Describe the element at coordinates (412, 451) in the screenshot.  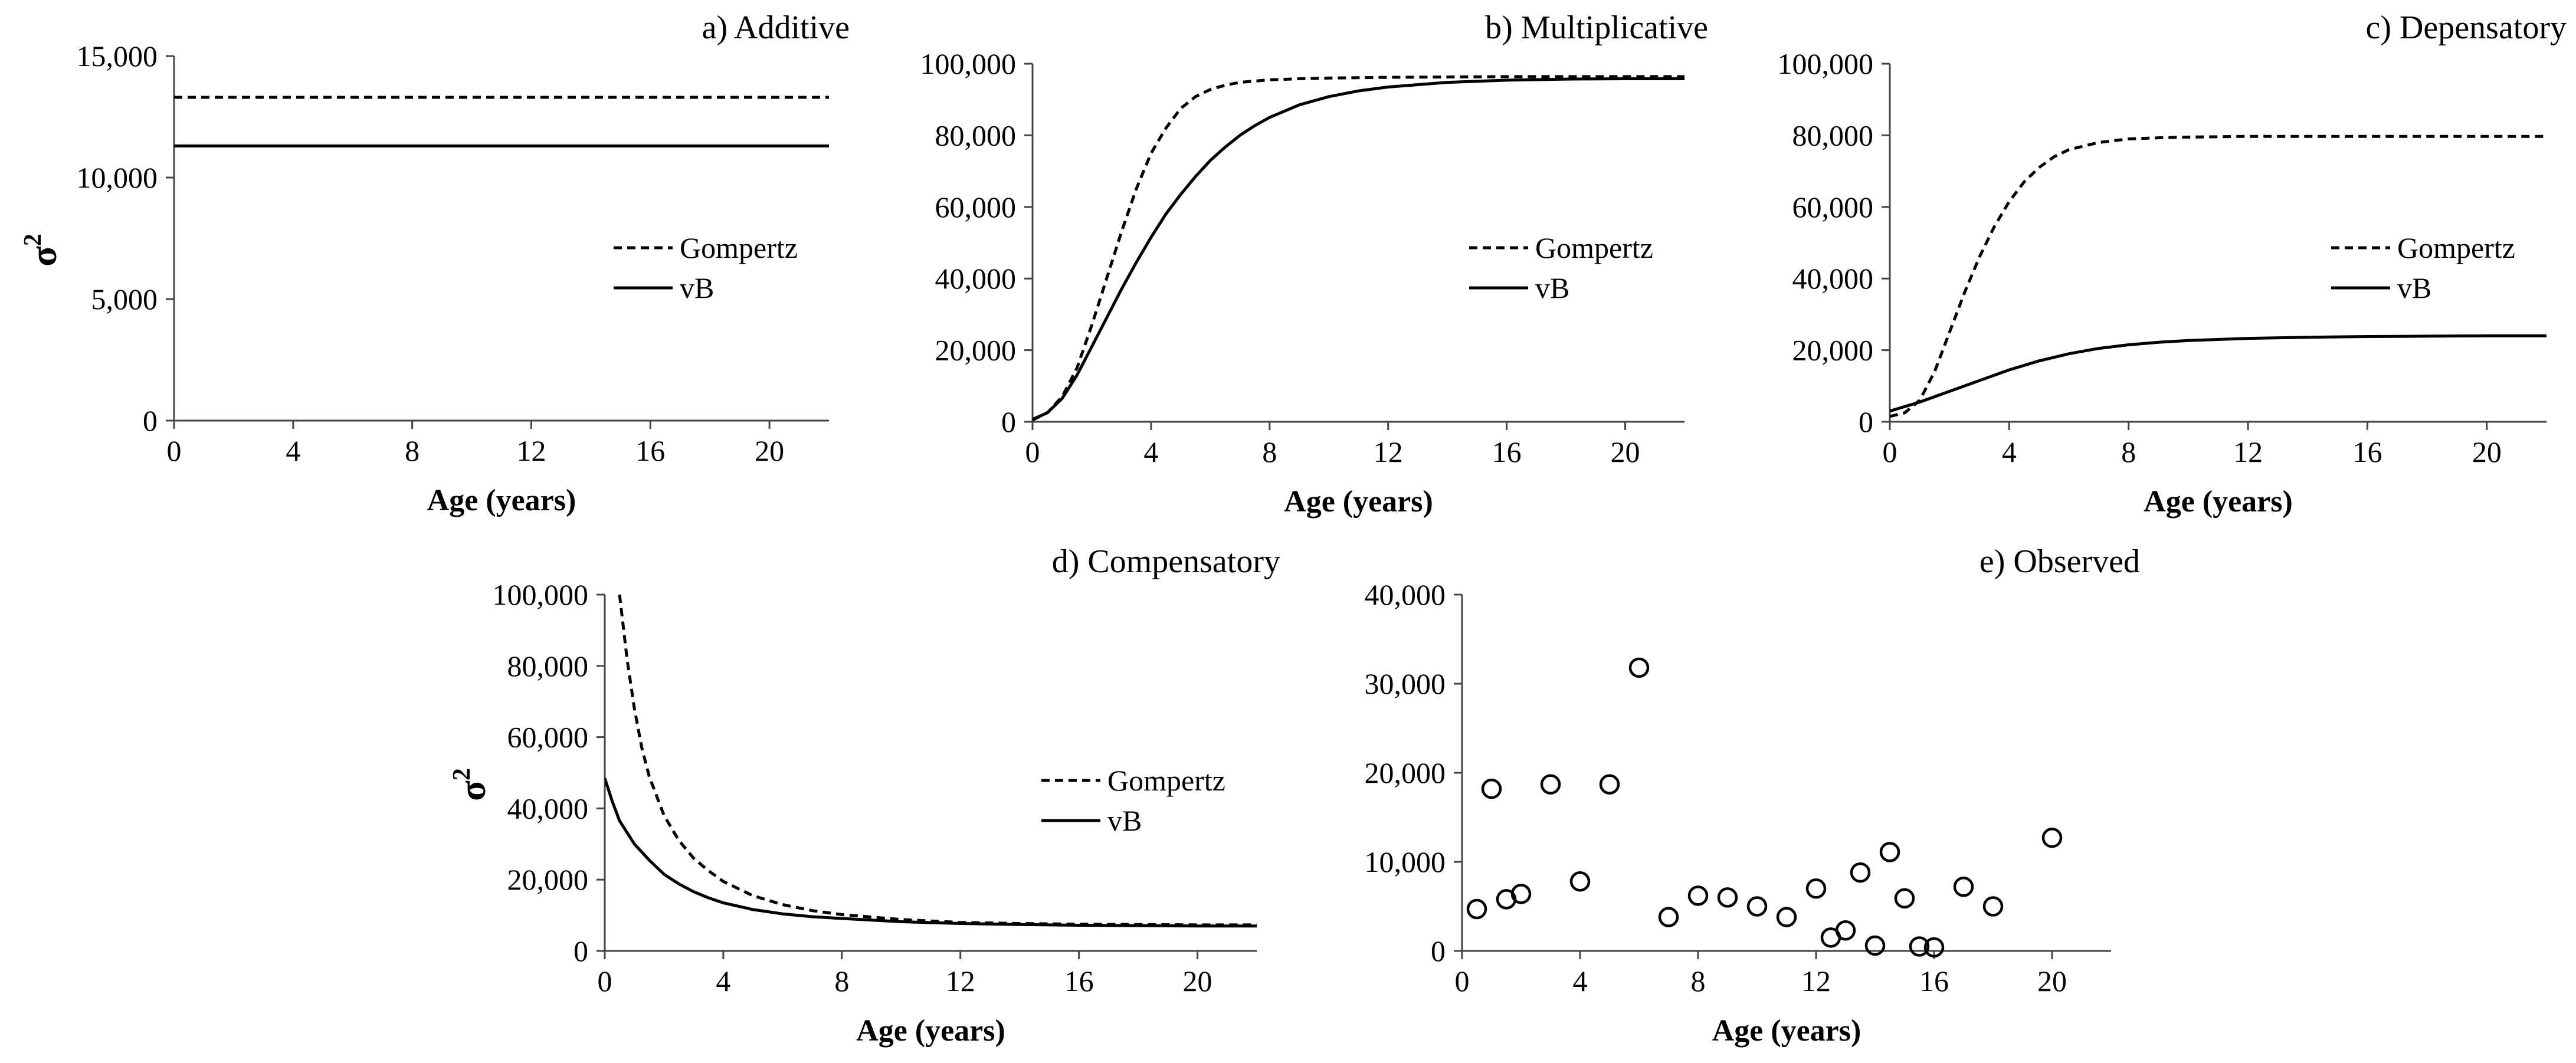
I see `x-tick-label-a: 8` at that location.